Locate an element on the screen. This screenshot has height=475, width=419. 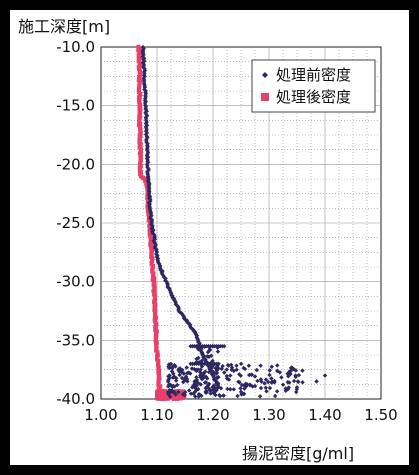
x-axis-label: 揚泥密度[g/ml] is located at coordinates (298, 453).